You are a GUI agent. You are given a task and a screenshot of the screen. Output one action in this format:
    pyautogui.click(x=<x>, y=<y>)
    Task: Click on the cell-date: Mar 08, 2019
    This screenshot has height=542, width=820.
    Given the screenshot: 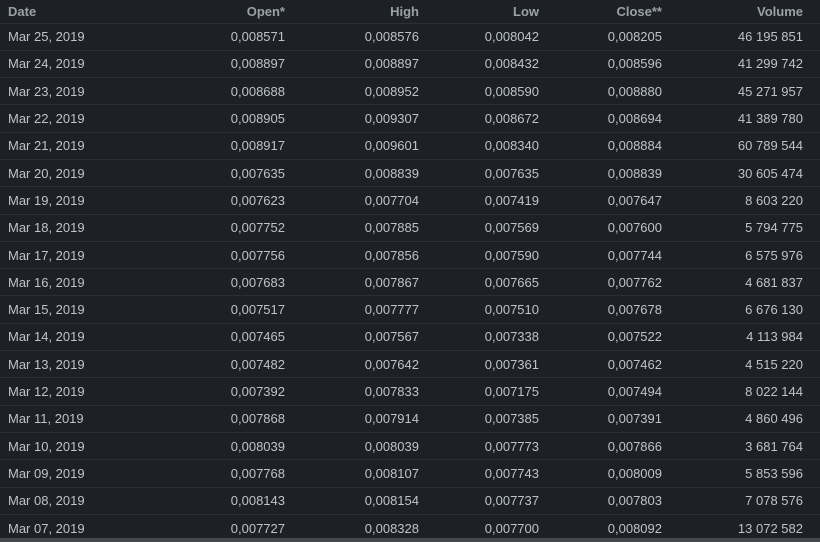 What is the action you would take?
    pyautogui.click(x=95, y=500)
    